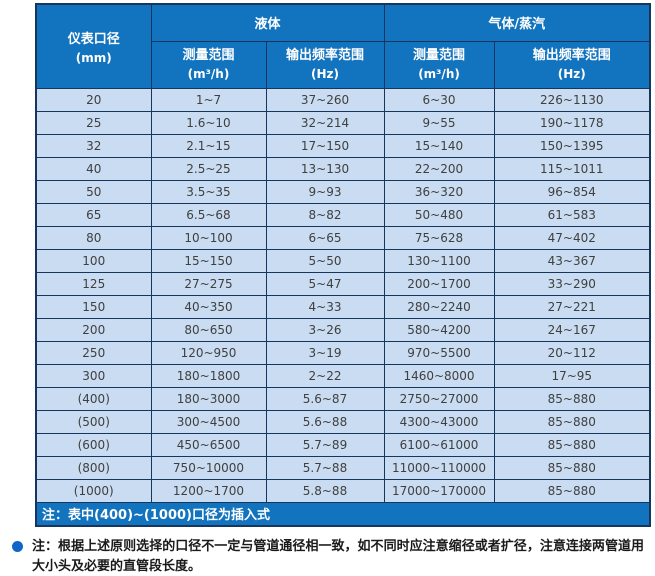  Describe the element at coordinates (93, 260) in the screenshot. I see `cell-diameter: 100` at that location.